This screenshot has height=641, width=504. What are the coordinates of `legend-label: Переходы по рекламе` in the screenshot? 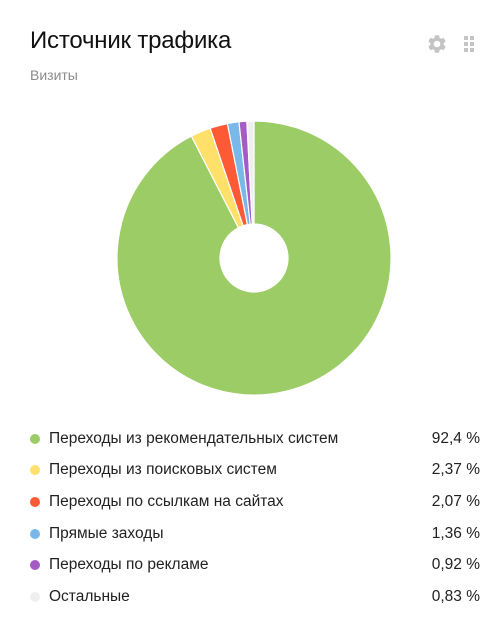 It's located at (129, 565).